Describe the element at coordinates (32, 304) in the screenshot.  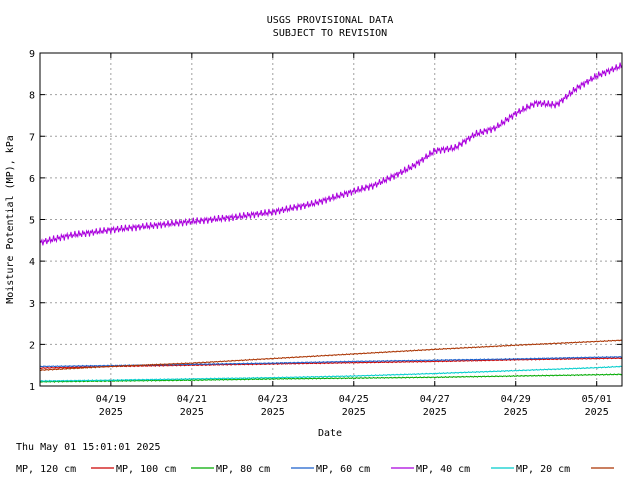
I see `y-tick-label: 3` at that location.